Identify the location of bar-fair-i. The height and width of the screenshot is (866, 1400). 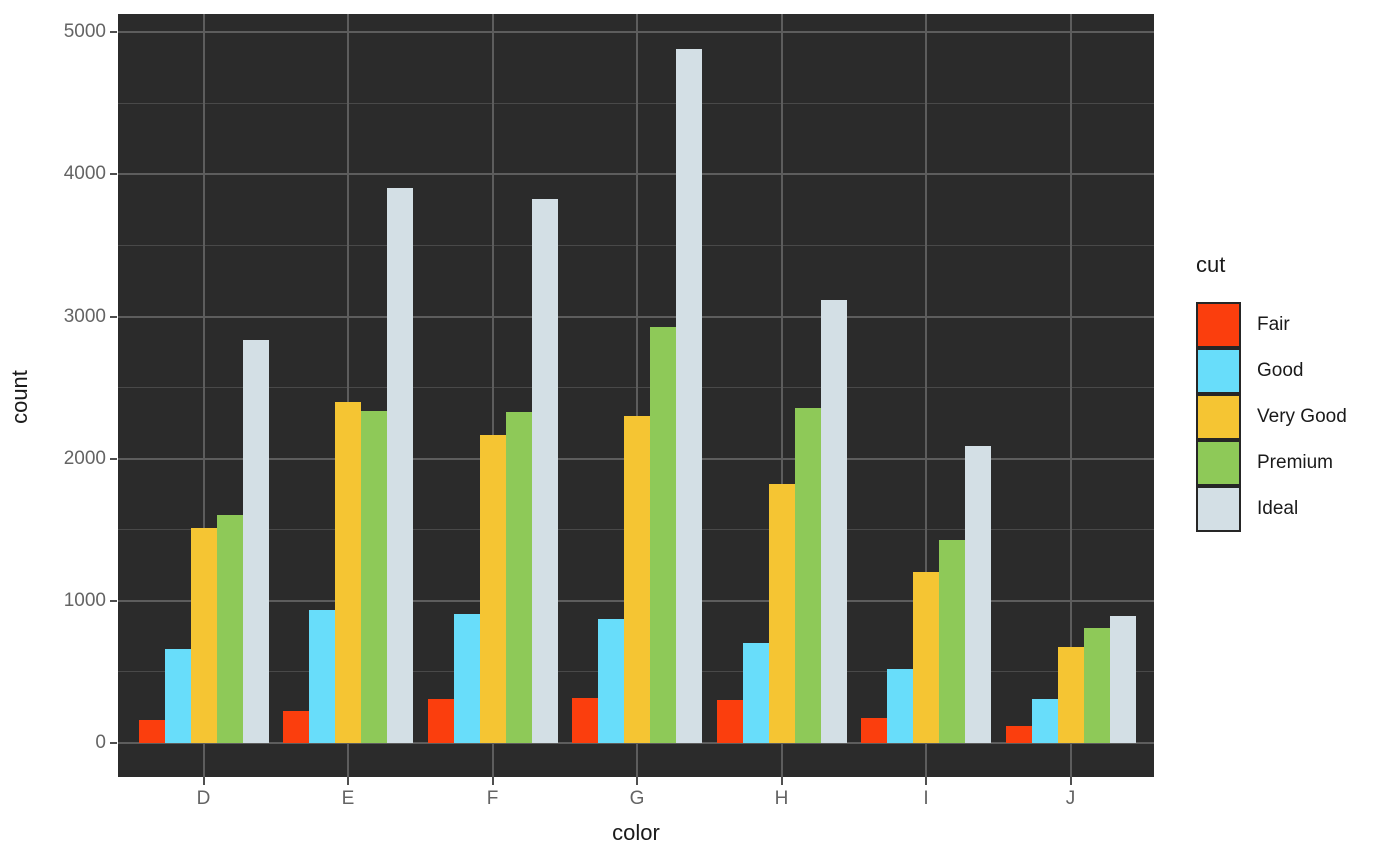
(874, 730).